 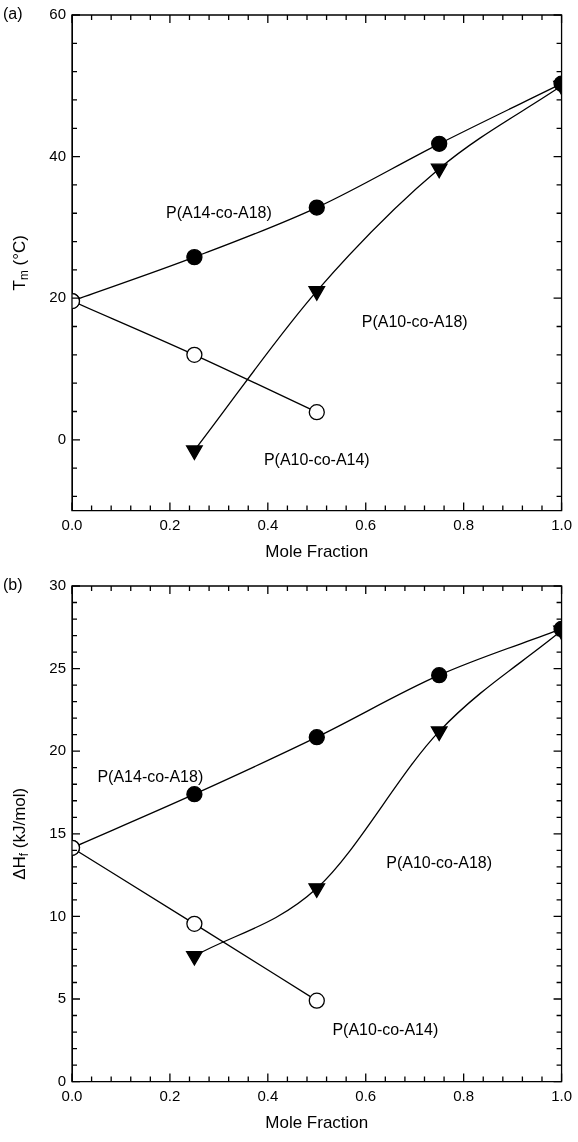 I want to click on text: P(A10-co-A14), so click(x=316, y=460).